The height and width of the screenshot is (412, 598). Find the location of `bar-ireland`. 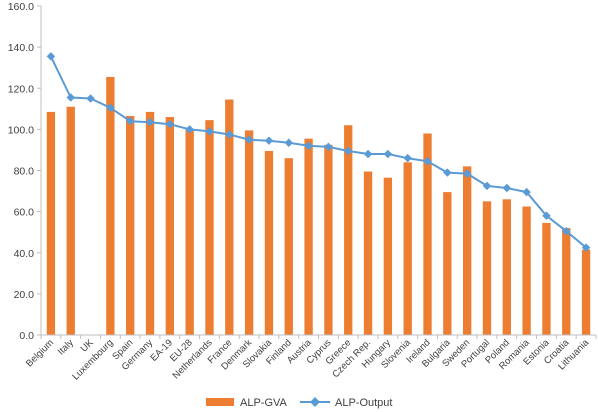

bar-ireland is located at coordinates (427, 234).